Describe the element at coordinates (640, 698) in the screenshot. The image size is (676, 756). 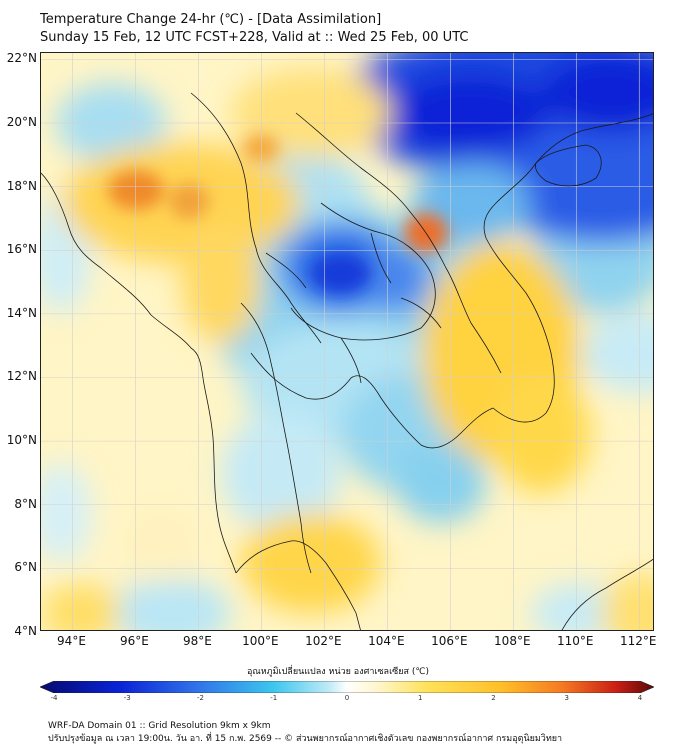
I see `colorbar-tick-label: 4` at that location.